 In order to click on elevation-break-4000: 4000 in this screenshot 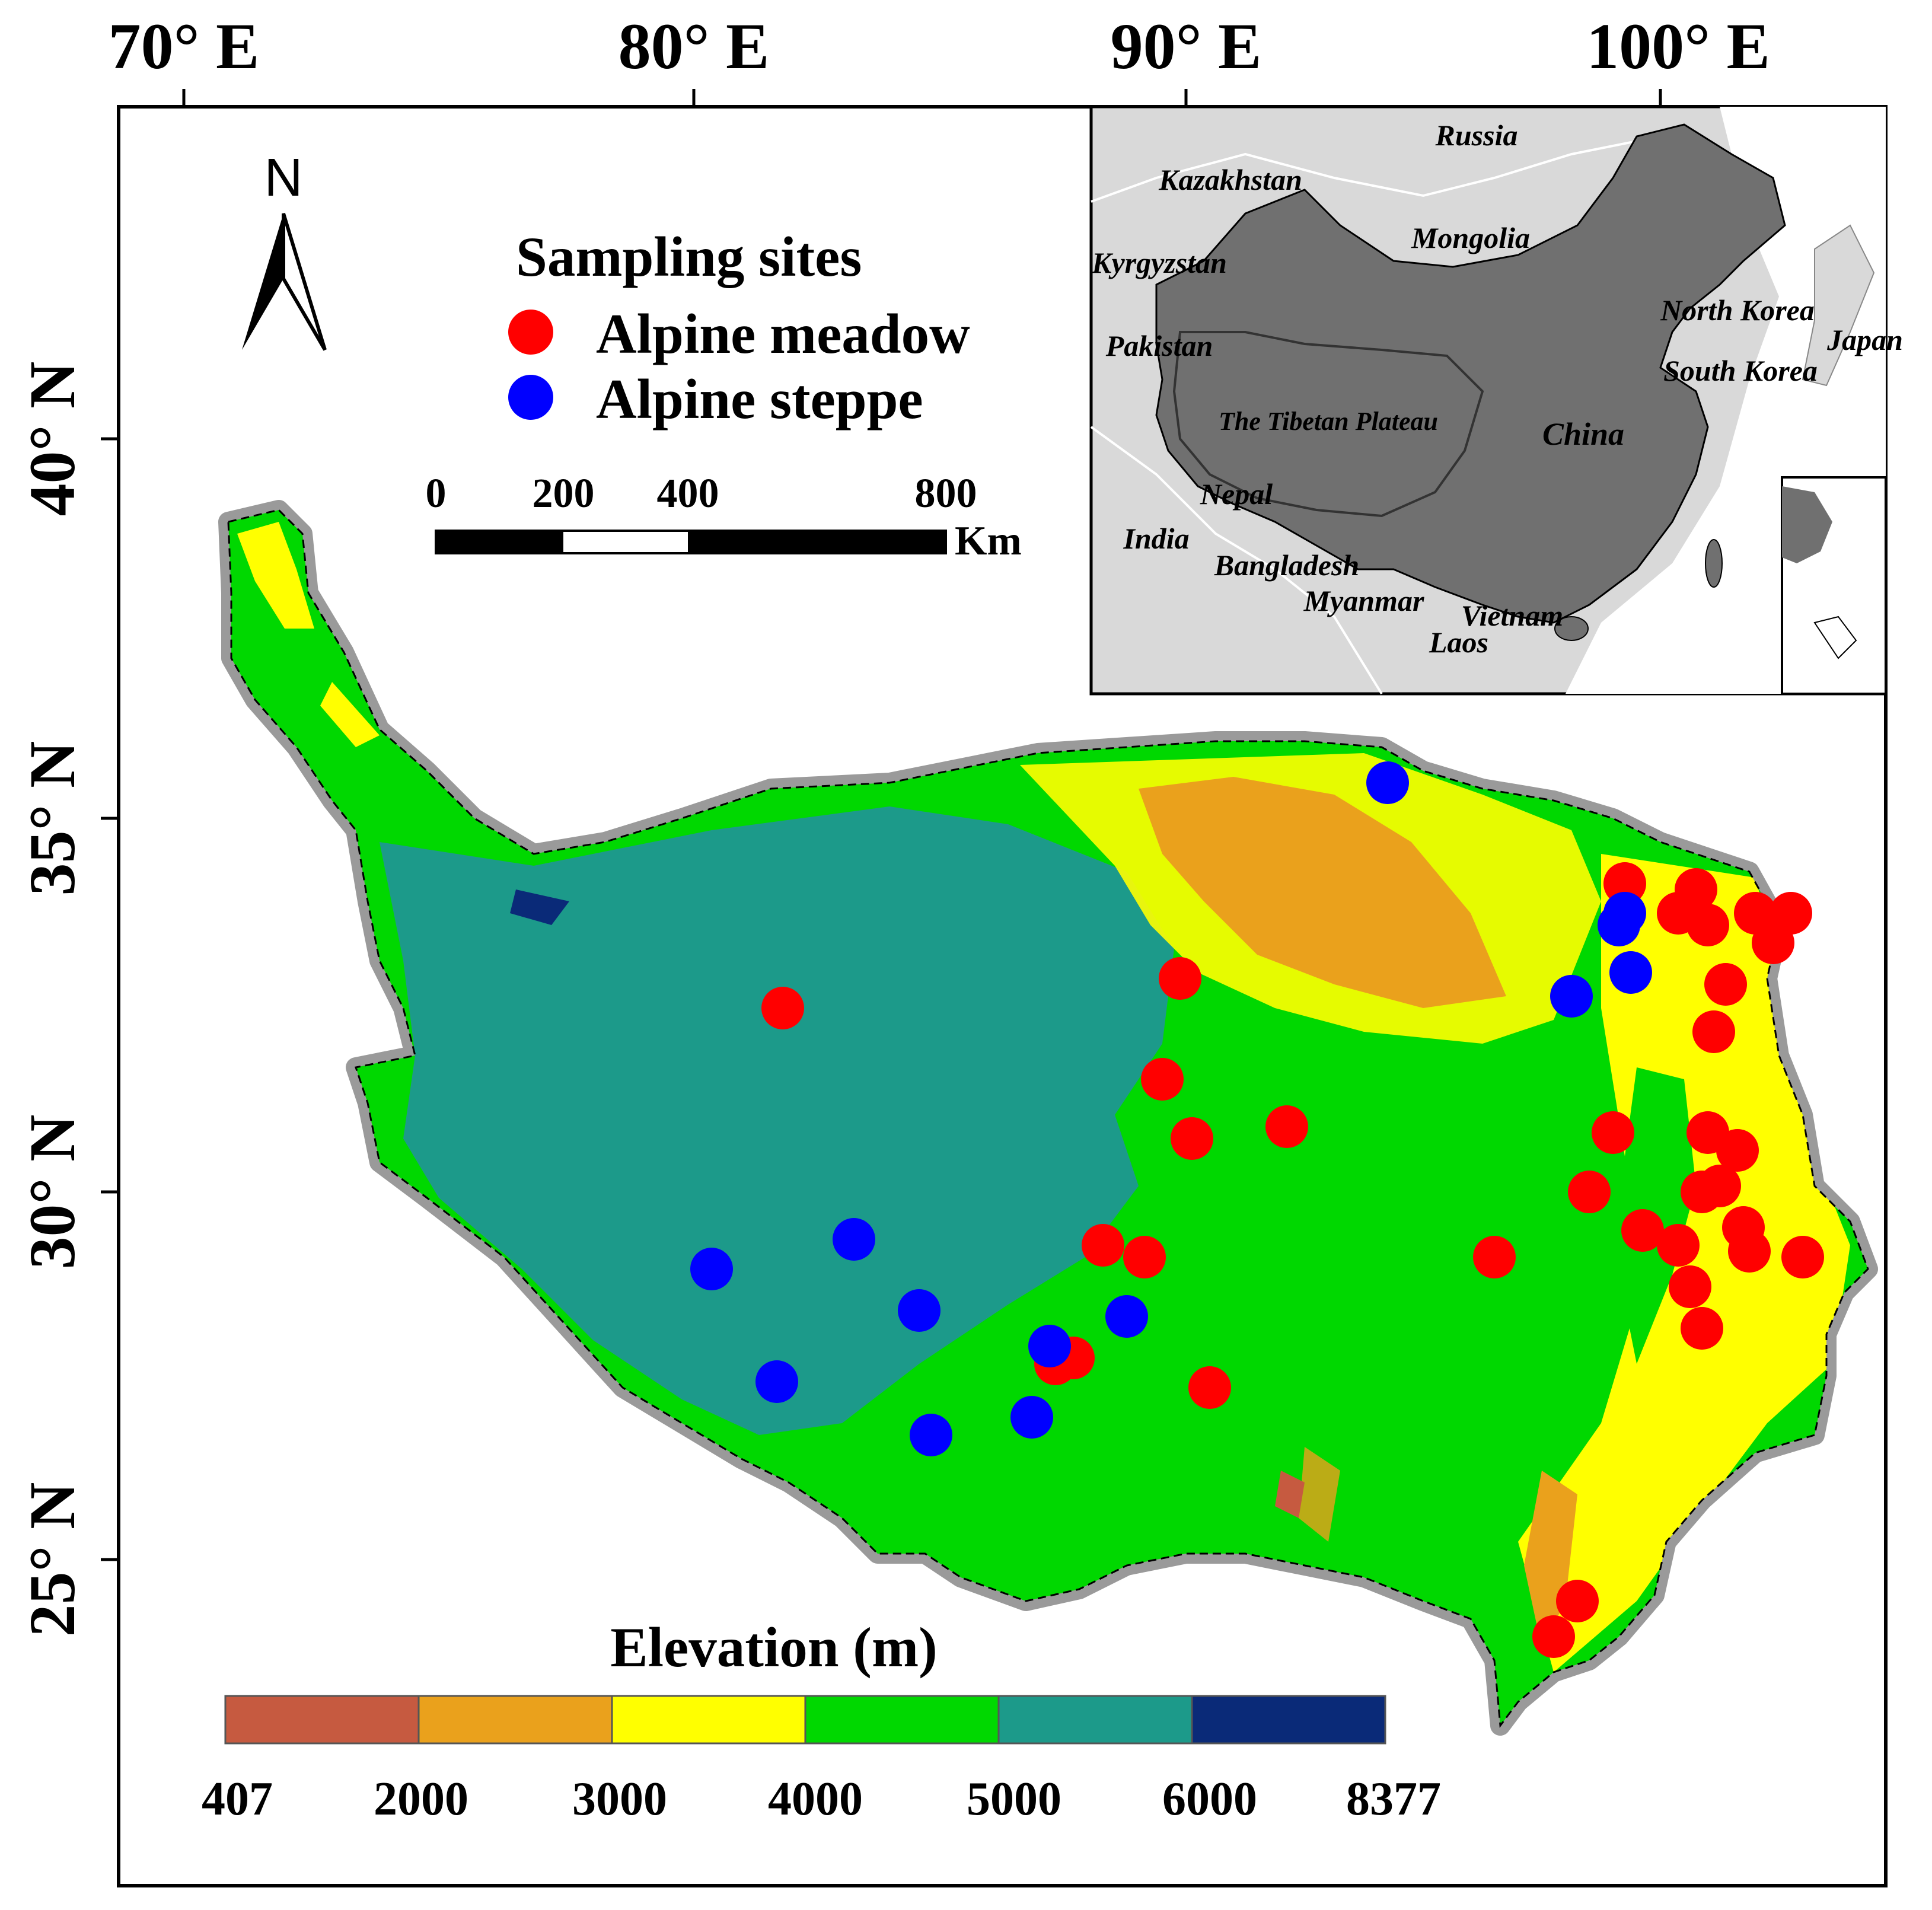, I will do `click(815, 1799)`.